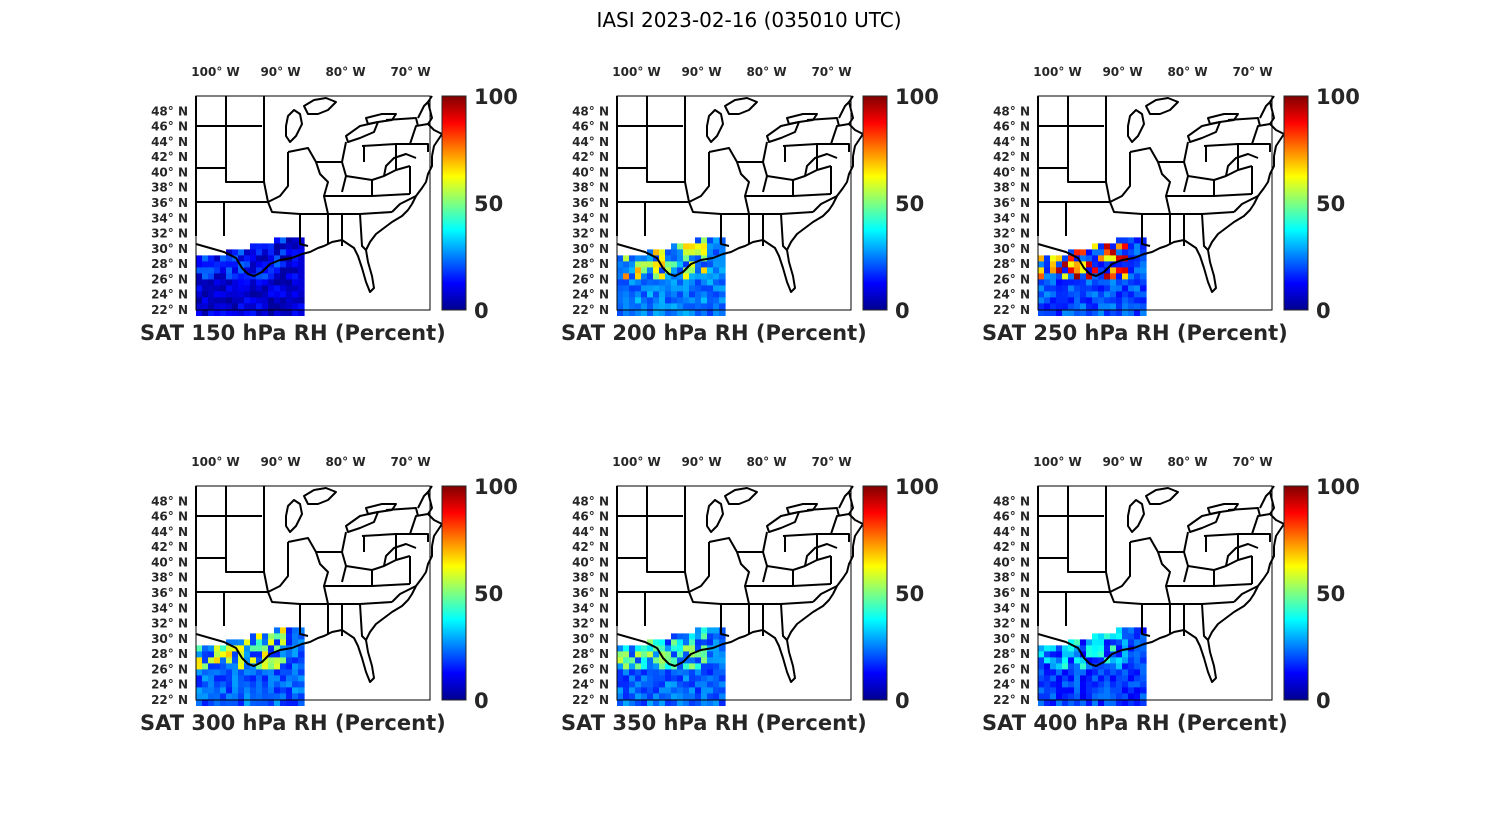  I want to click on panel-title: SAT 150 hPa RH (Percent), so click(293, 333).